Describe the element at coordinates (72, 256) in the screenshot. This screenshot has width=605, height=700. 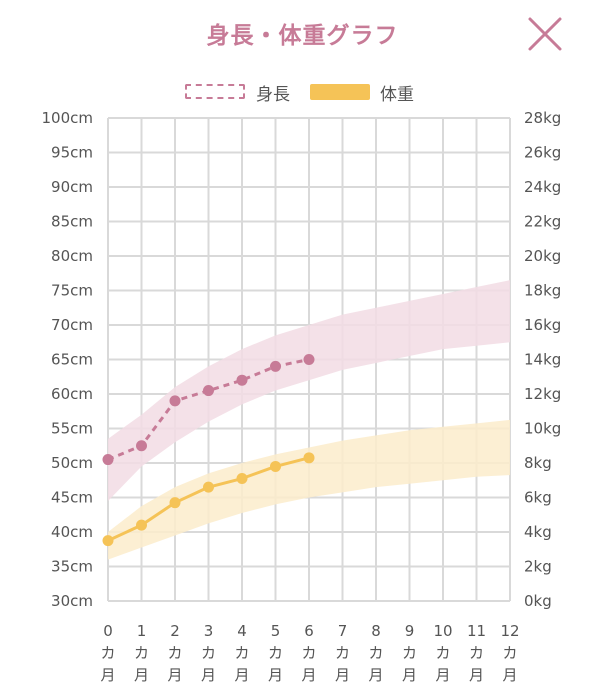
I see `y-left-tick-label: 80cm` at that location.